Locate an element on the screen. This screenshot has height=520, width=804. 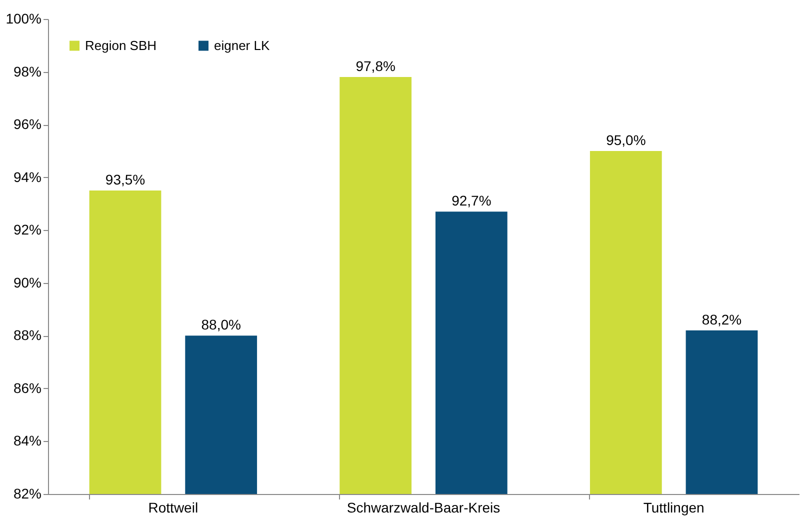
y-tick-label: 90% is located at coordinates (27, 282).